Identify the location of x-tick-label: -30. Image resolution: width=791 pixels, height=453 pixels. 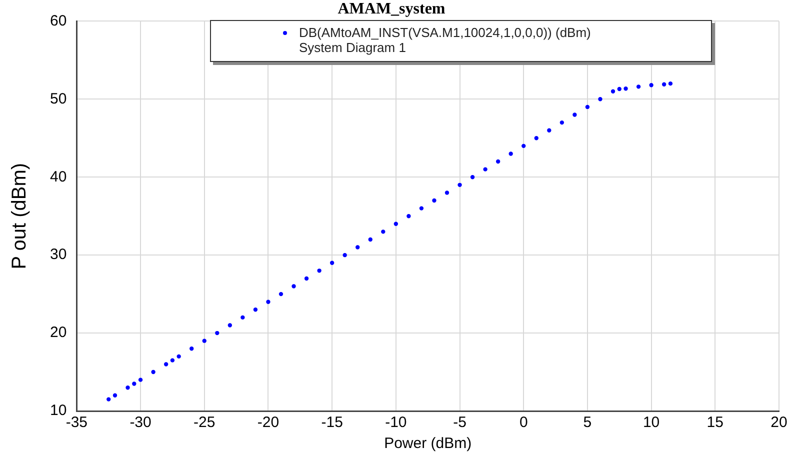
(141, 423).